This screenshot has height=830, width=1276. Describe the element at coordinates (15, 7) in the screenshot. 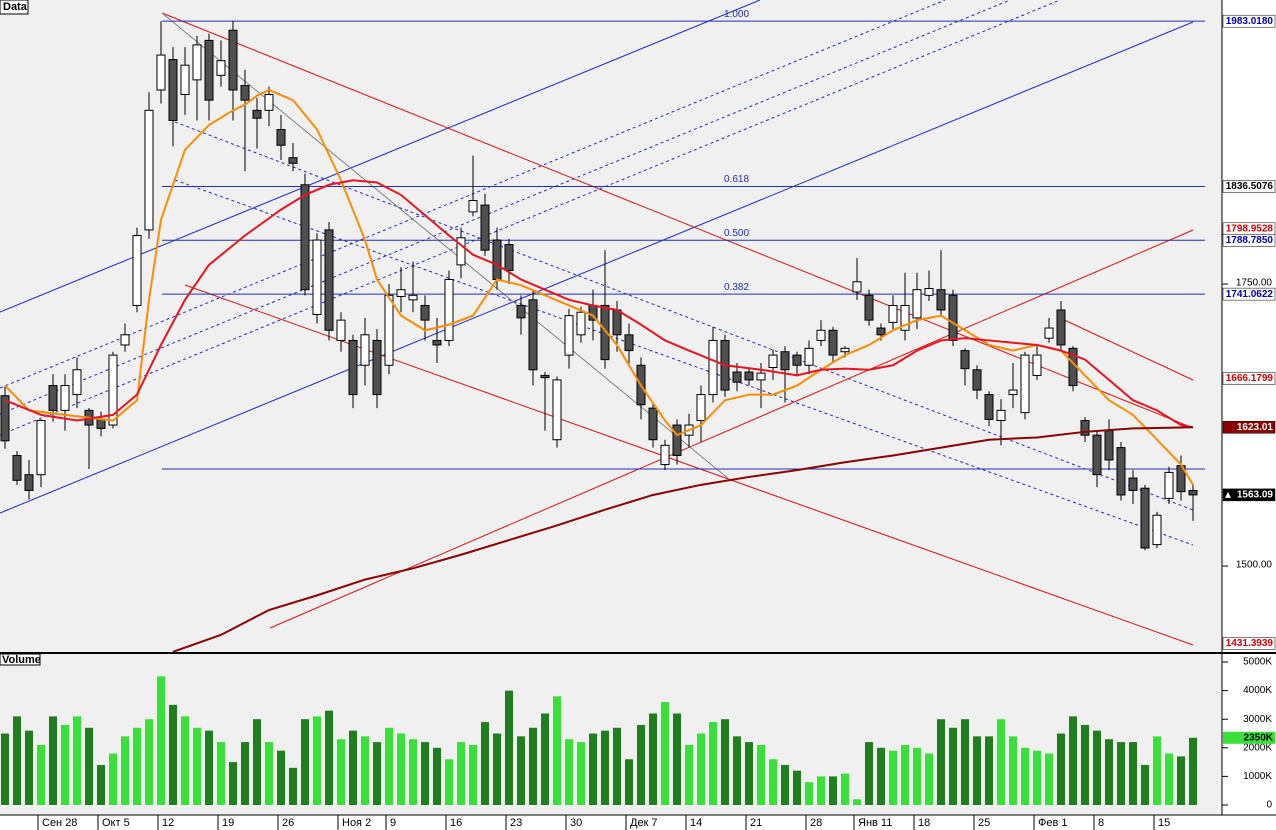

I see `panel-title: Data` at that location.